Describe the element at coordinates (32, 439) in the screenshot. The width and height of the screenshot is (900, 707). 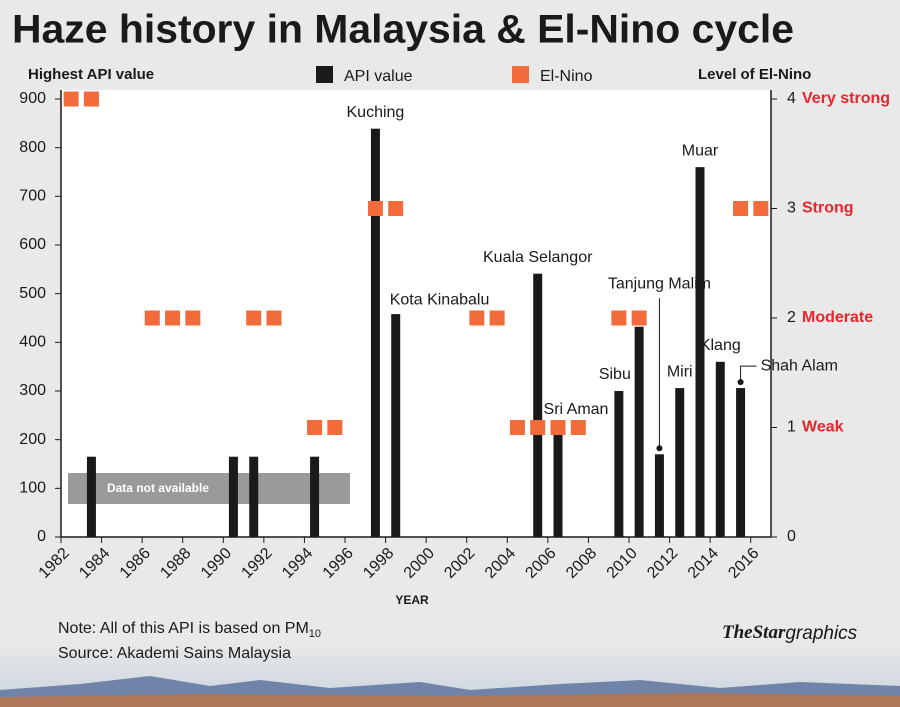
I see `y-tick-label: 200` at that location.